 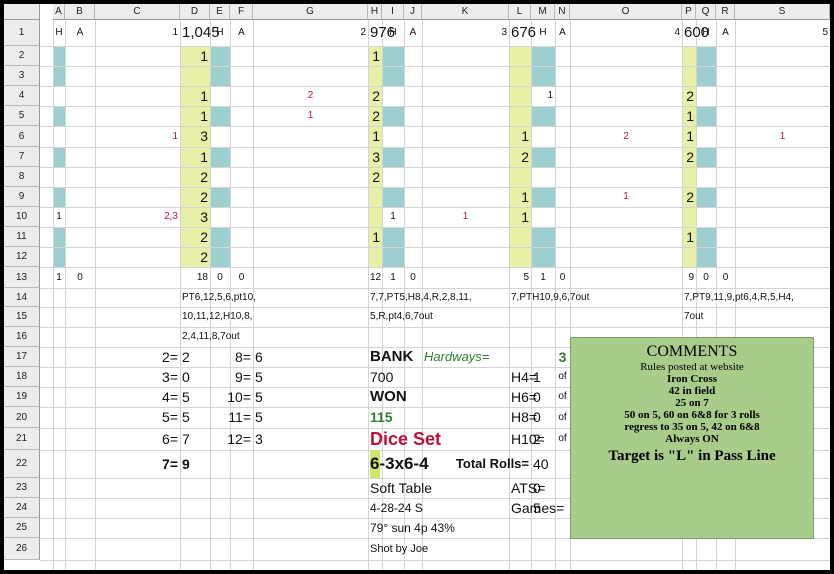 What do you see at coordinates (170, 397) in the screenshot?
I see `count-label: 4=` at bounding box center [170, 397].